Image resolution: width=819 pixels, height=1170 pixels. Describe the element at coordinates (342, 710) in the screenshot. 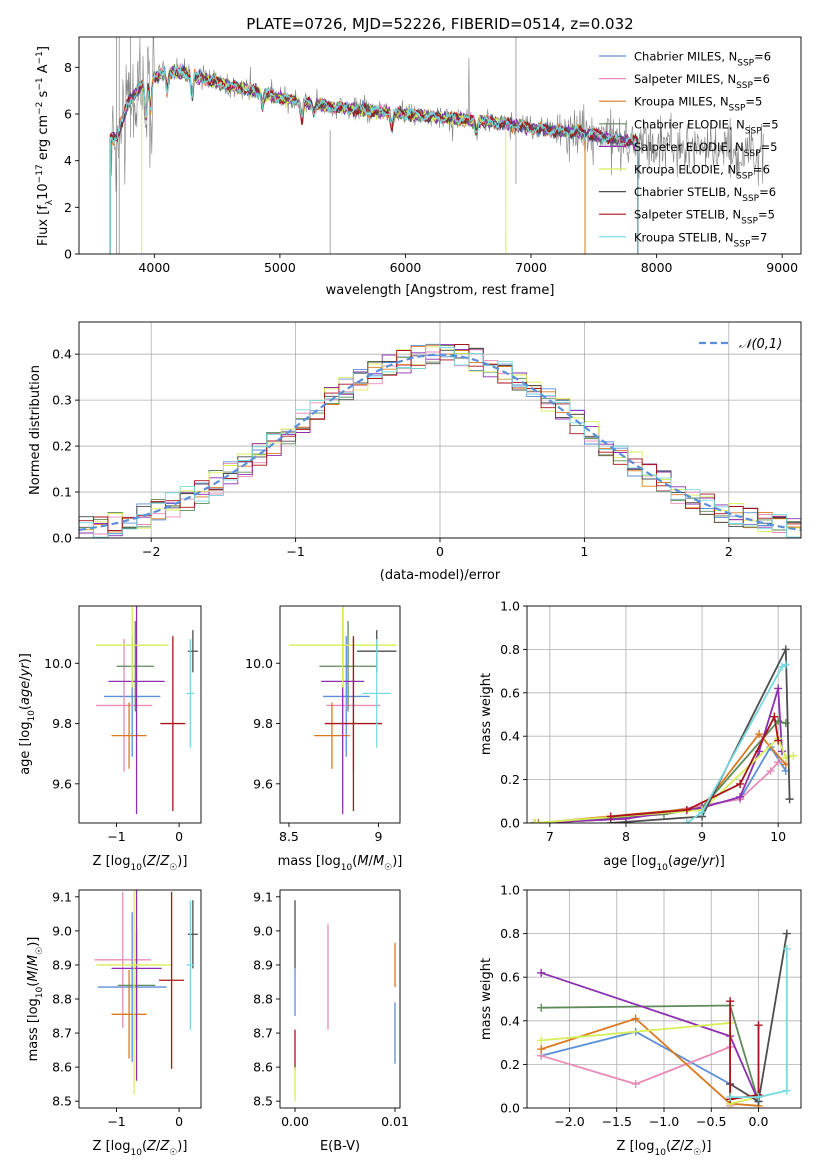

I see `age-mass-axes-plot-area` at that location.